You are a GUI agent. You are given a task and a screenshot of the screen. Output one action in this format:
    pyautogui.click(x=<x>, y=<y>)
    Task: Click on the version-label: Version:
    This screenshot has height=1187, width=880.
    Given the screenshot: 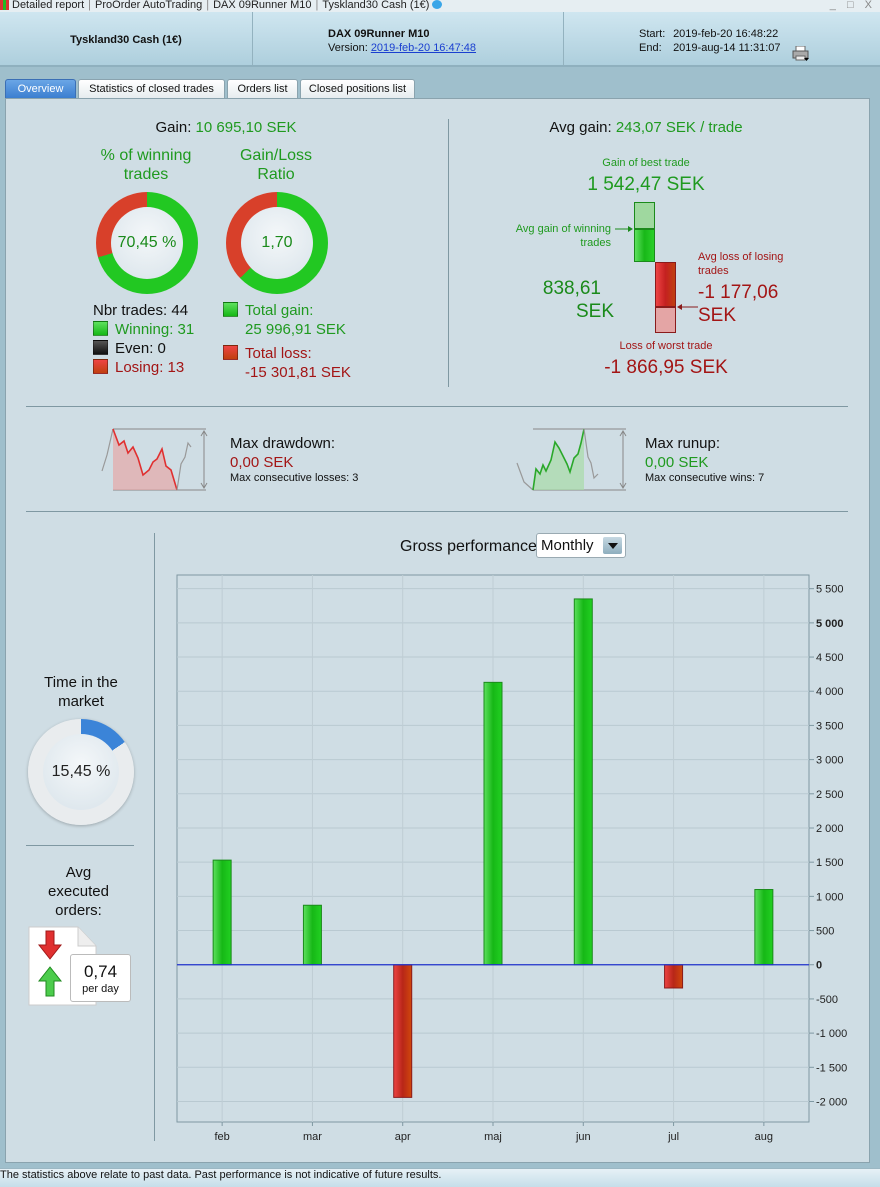 What is the action you would take?
    pyautogui.click(x=348, y=48)
    